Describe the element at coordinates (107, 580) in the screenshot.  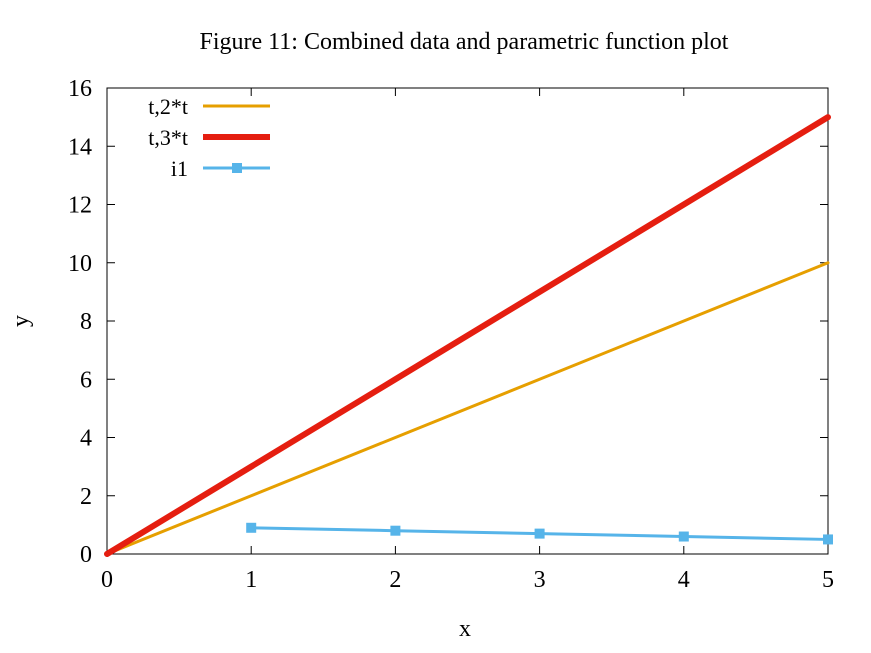
I see `x-tick-label: 0` at that location.